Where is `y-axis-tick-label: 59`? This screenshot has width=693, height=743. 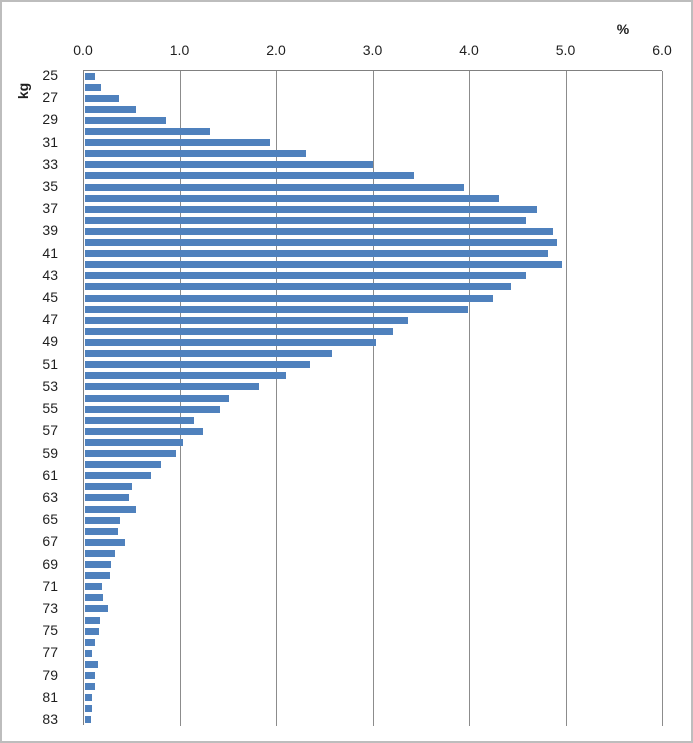 y-axis-tick-label: 59 is located at coordinates (50, 452).